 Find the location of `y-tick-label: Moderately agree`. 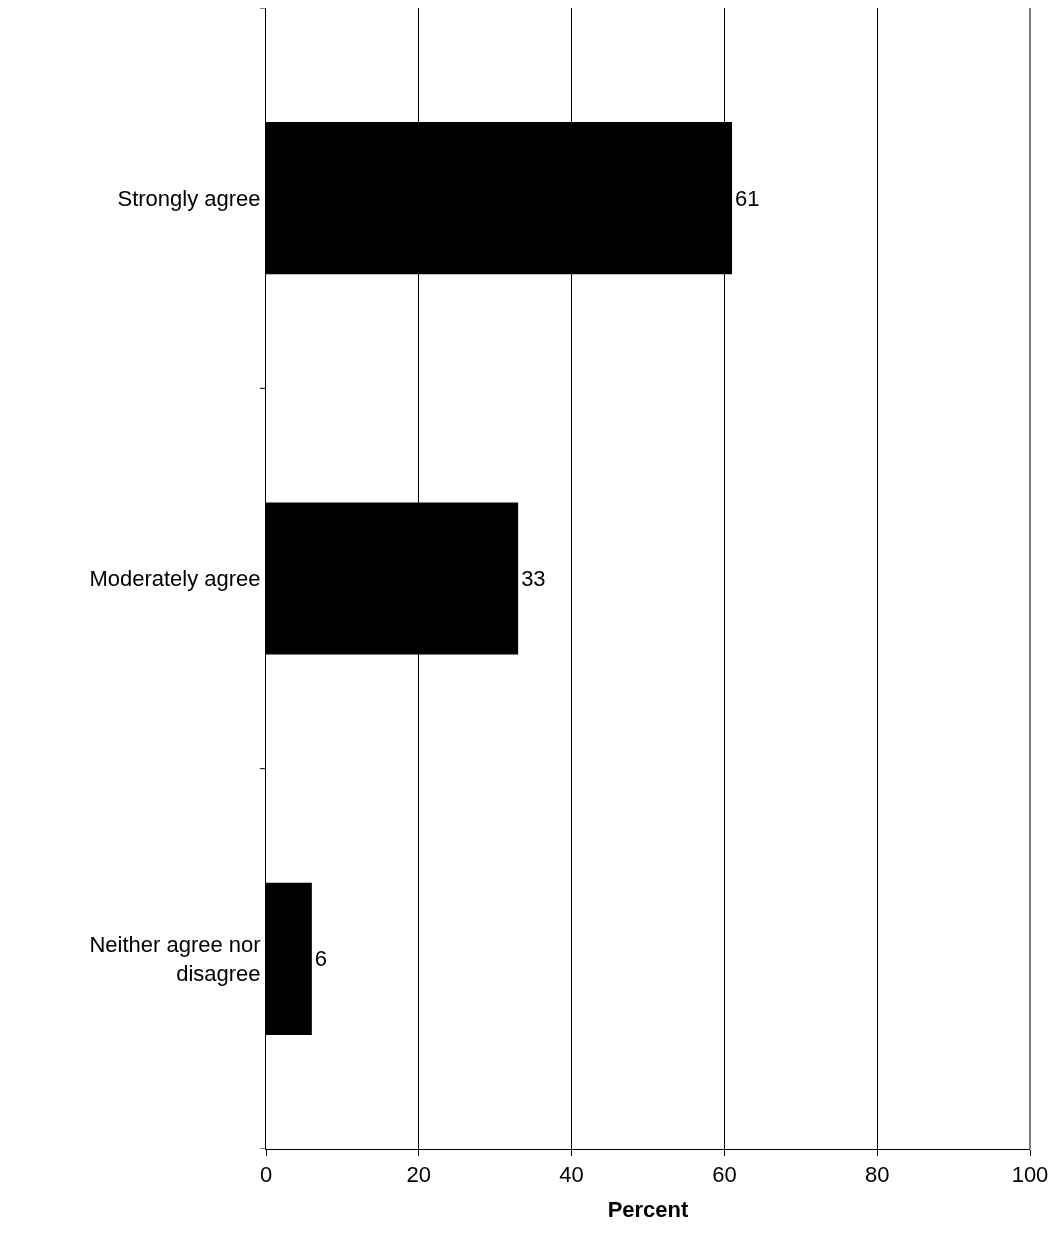

y-tick-label: Moderately agree is located at coordinates (175, 579).